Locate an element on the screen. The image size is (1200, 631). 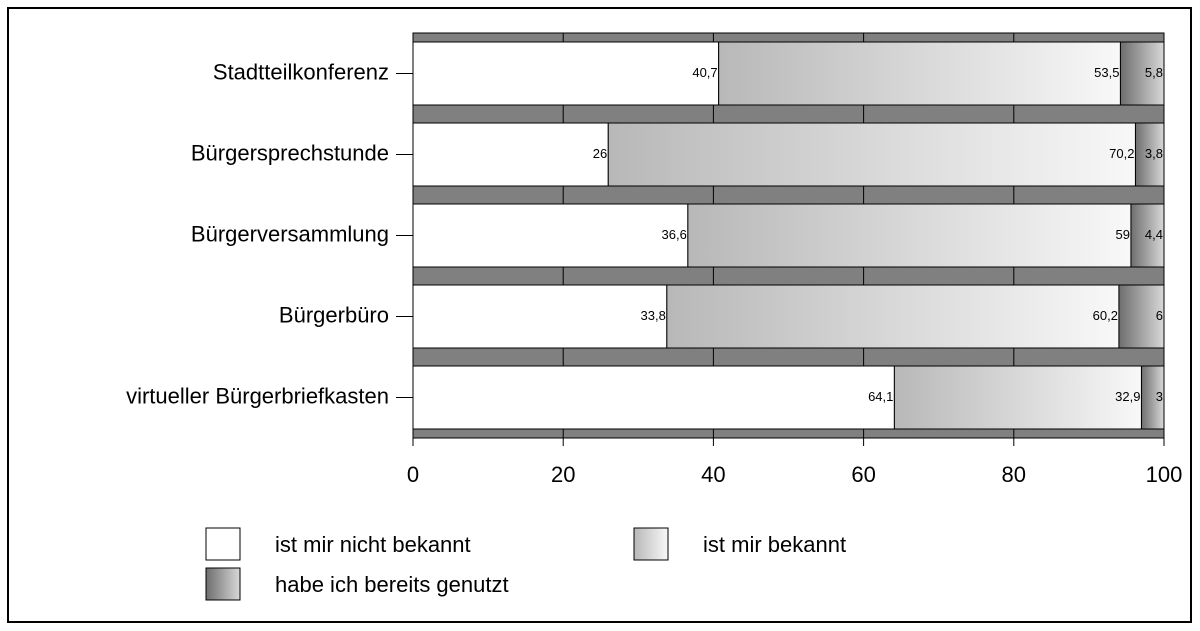
value-label: 32,9 is located at coordinates (1127, 396).